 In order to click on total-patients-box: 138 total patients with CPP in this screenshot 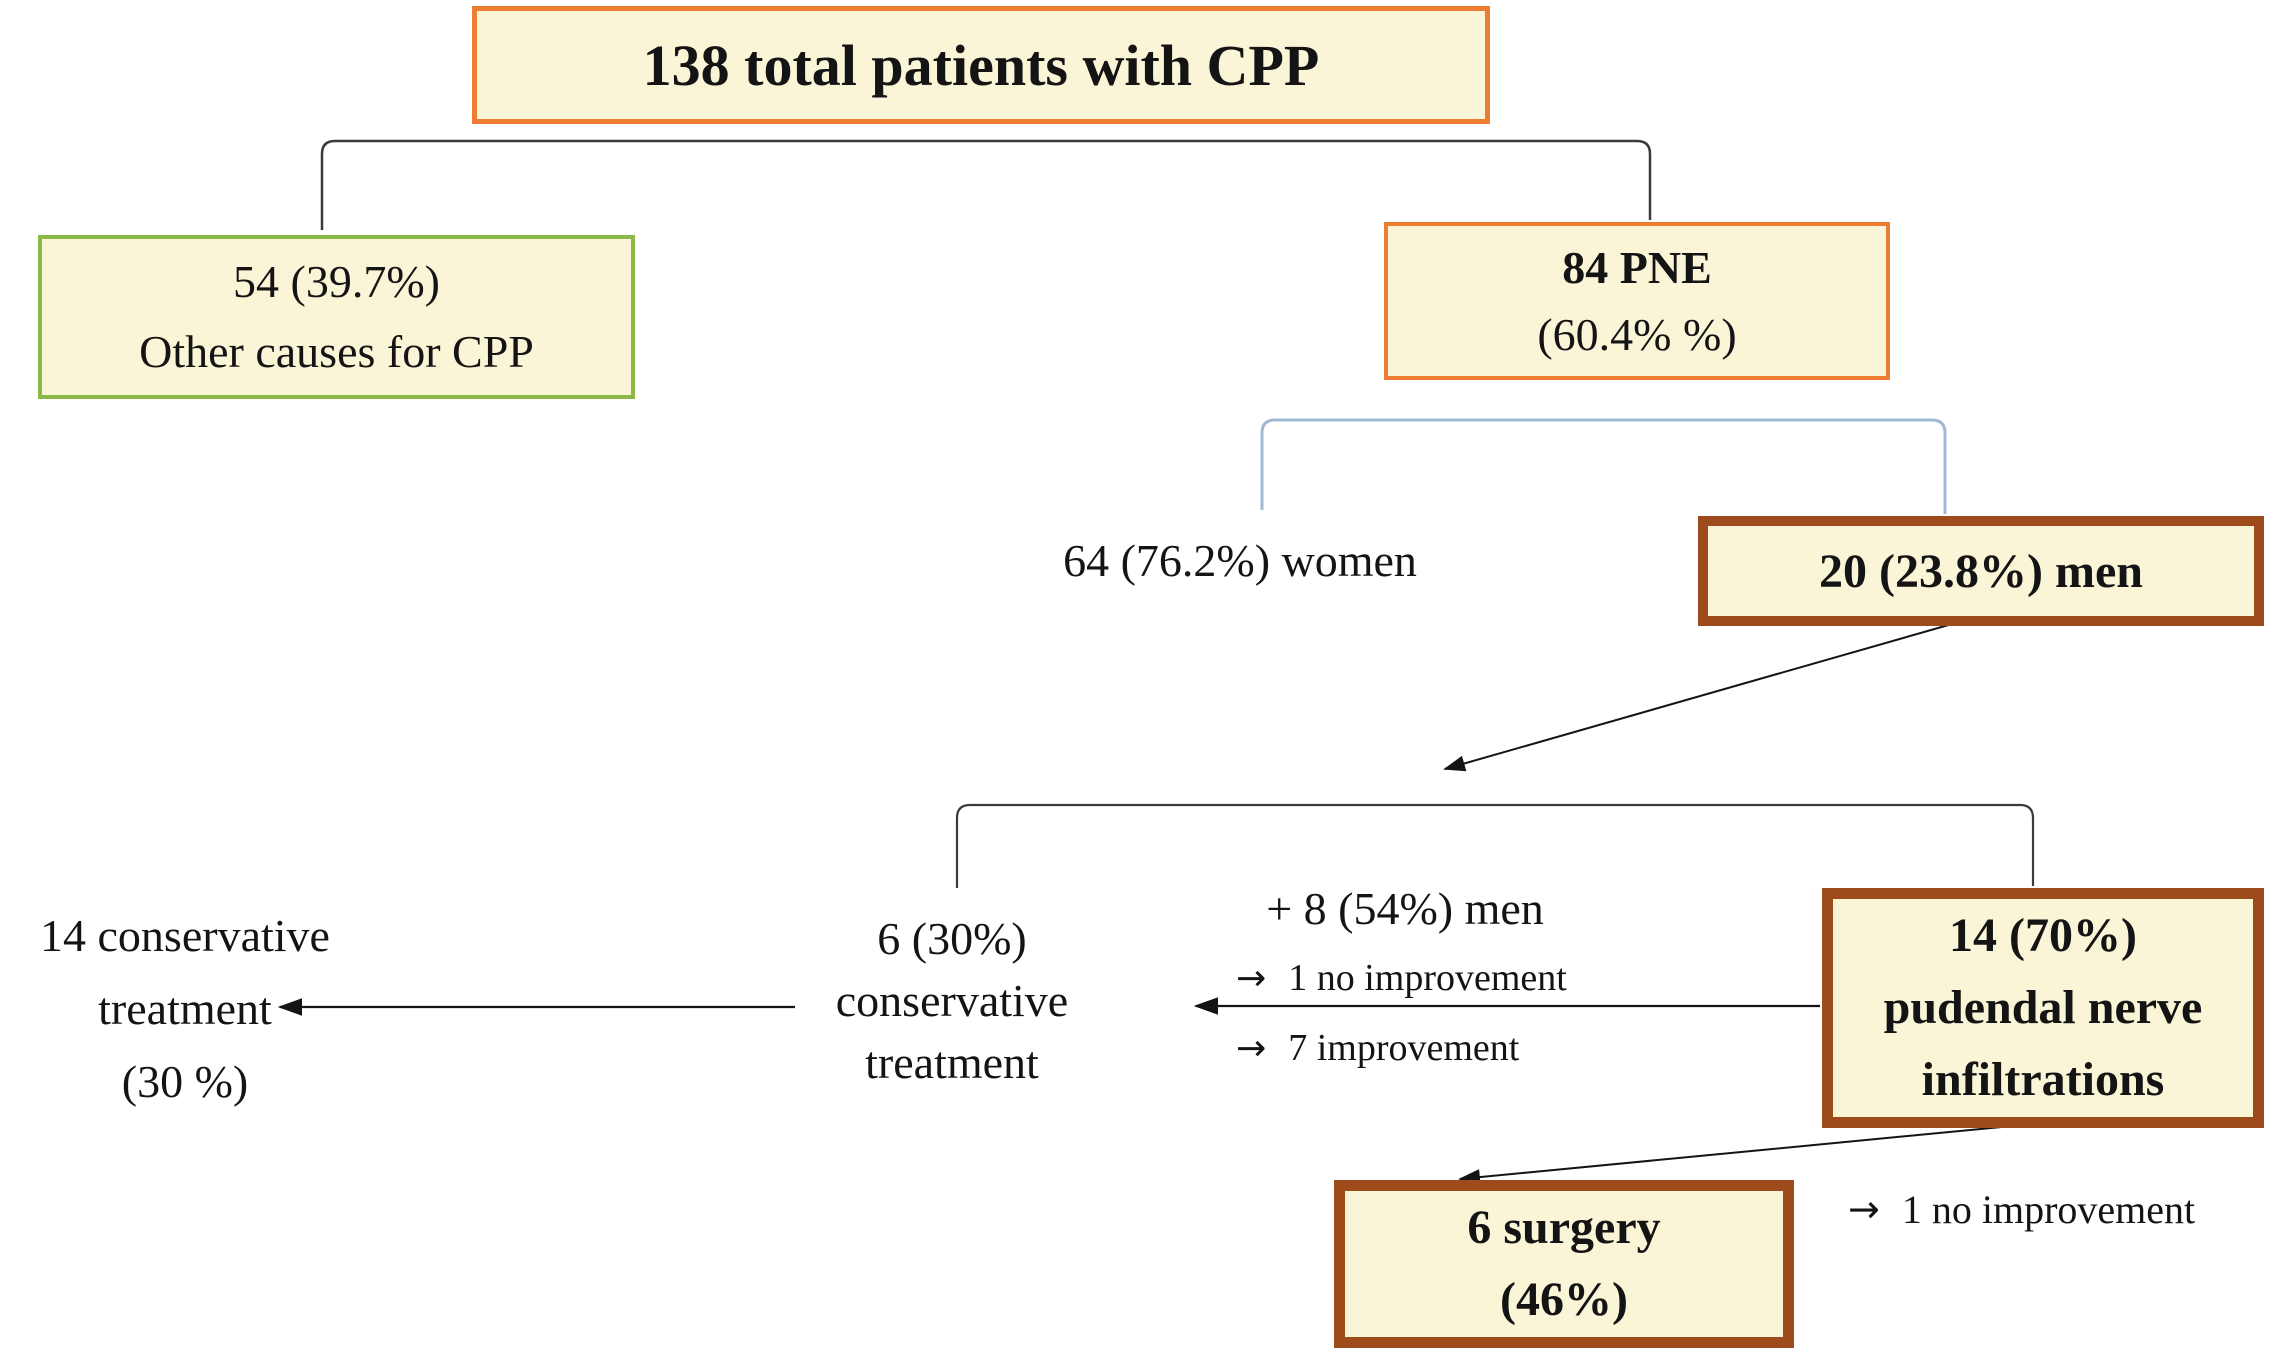, I will do `click(981, 65)`.